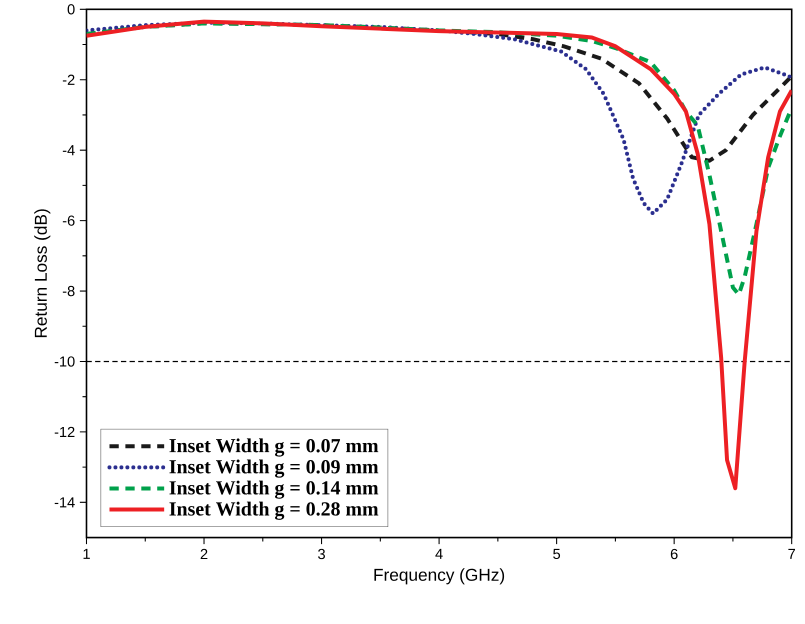  What do you see at coordinates (64, 431) in the screenshot?
I see `y-tick-label: -12` at bounding box center [64, 431].